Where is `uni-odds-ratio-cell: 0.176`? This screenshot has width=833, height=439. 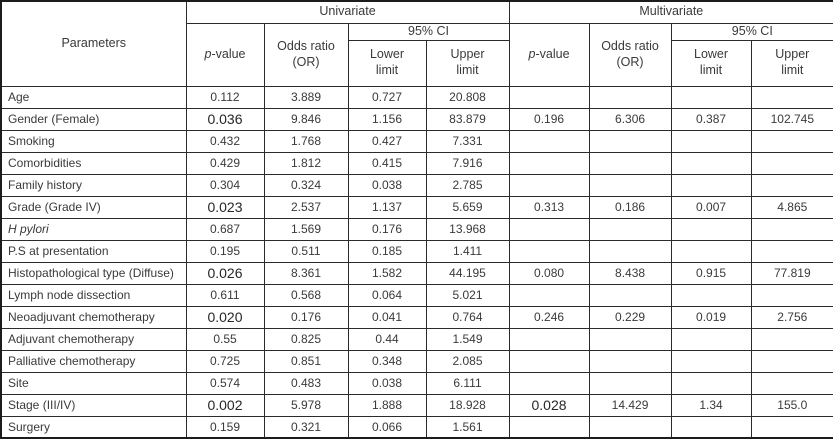 uni-odds-ratio-cell: 0.176 is located at coordinates (306, 317).